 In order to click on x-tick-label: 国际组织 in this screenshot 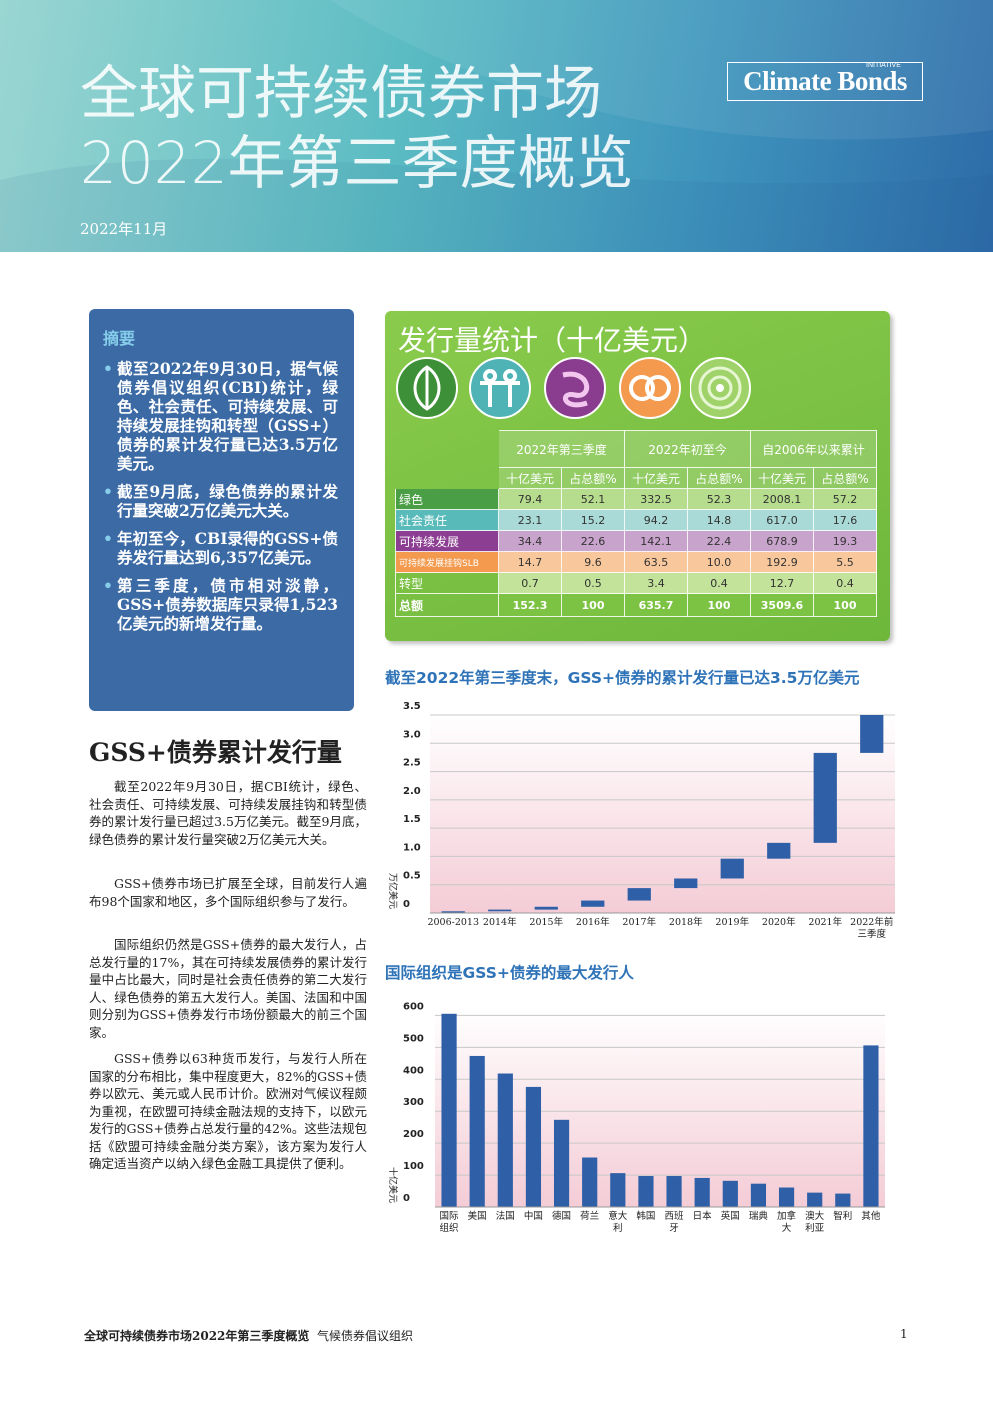, I will do `click(449, 1222)`.